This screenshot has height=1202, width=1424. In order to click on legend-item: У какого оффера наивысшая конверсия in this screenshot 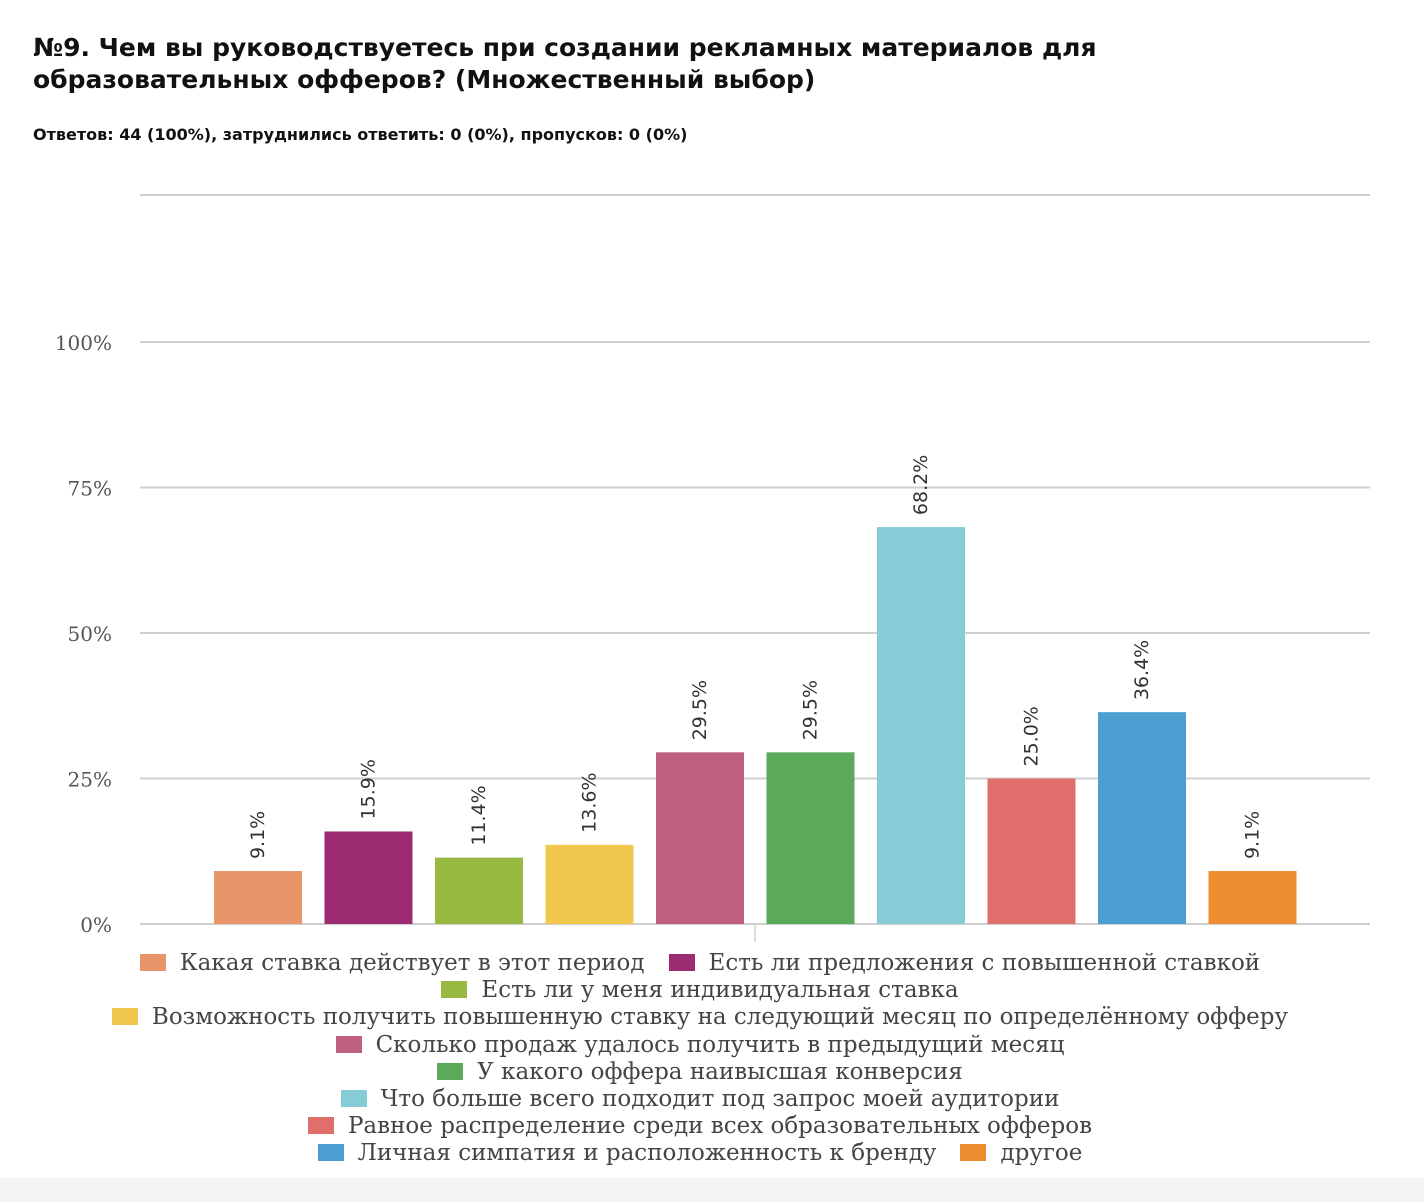, I will do `click(700, 1072)`.